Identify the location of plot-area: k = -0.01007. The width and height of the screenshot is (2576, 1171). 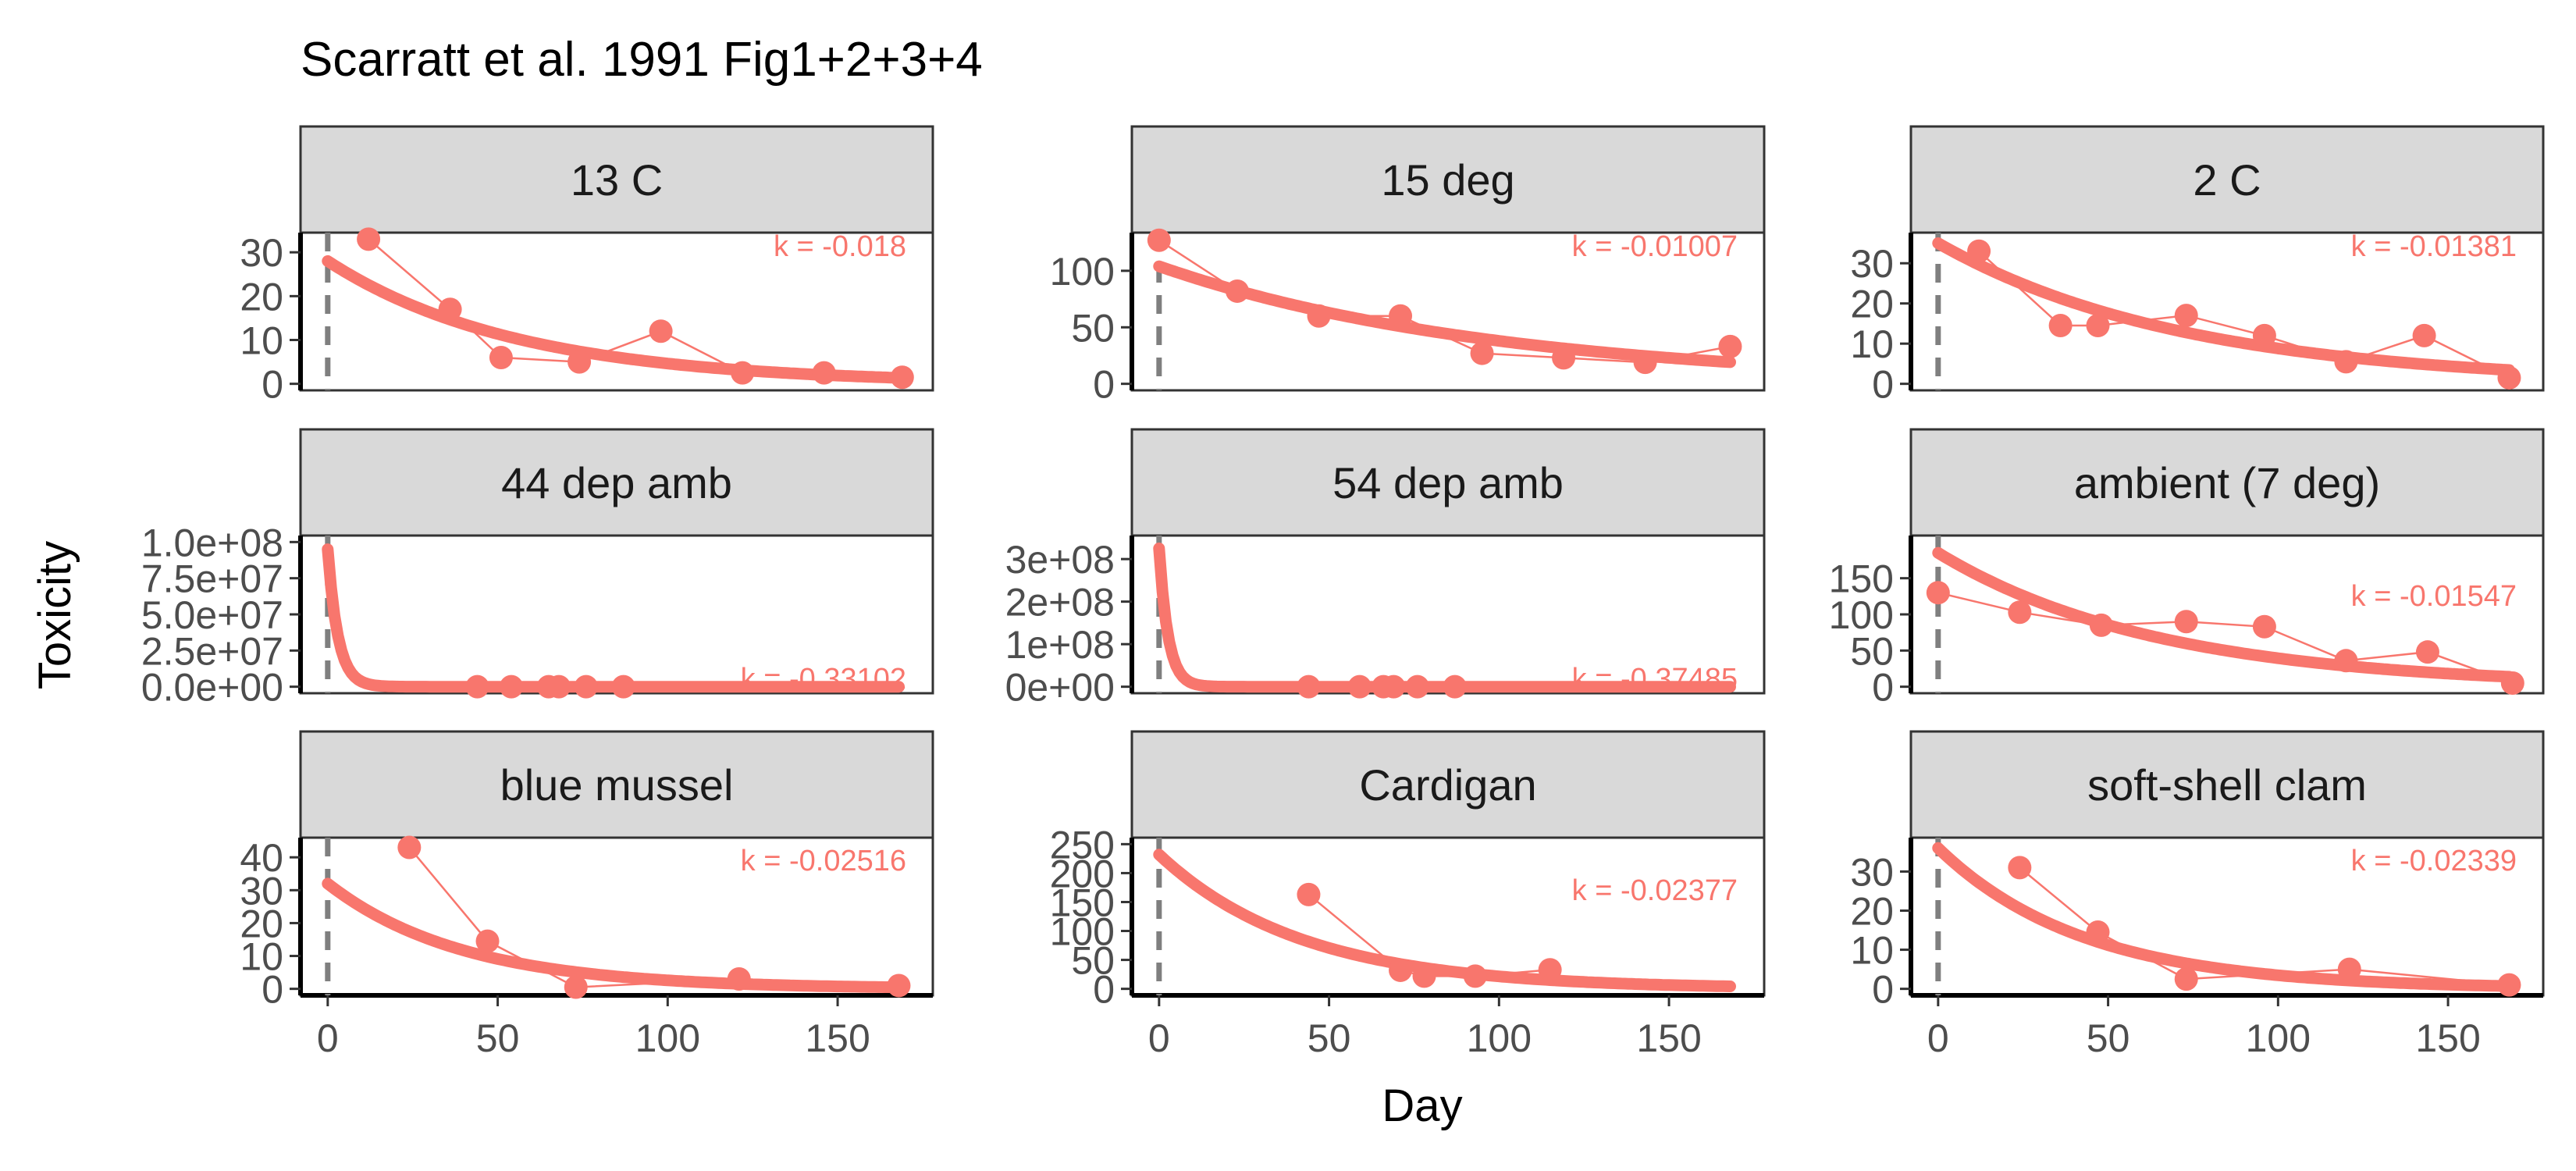
(1445, 311).